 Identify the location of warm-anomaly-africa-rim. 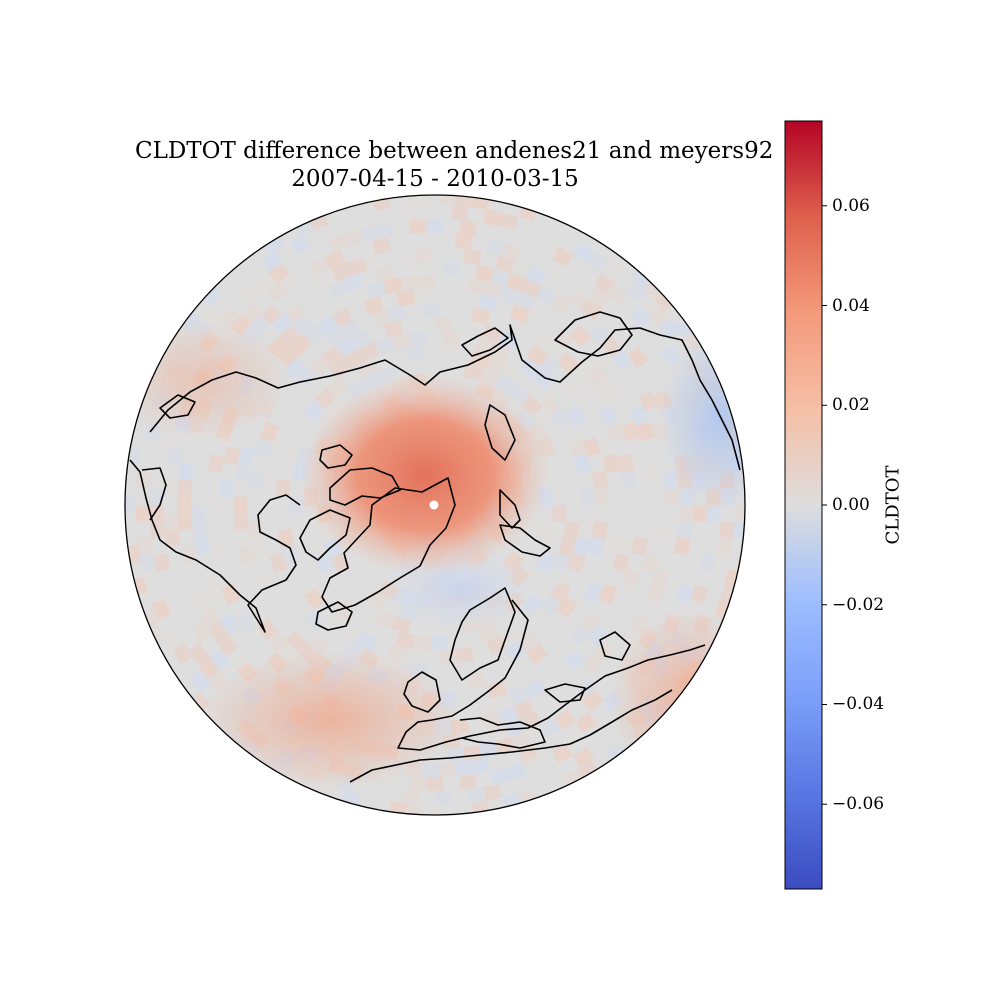
(677, 700).